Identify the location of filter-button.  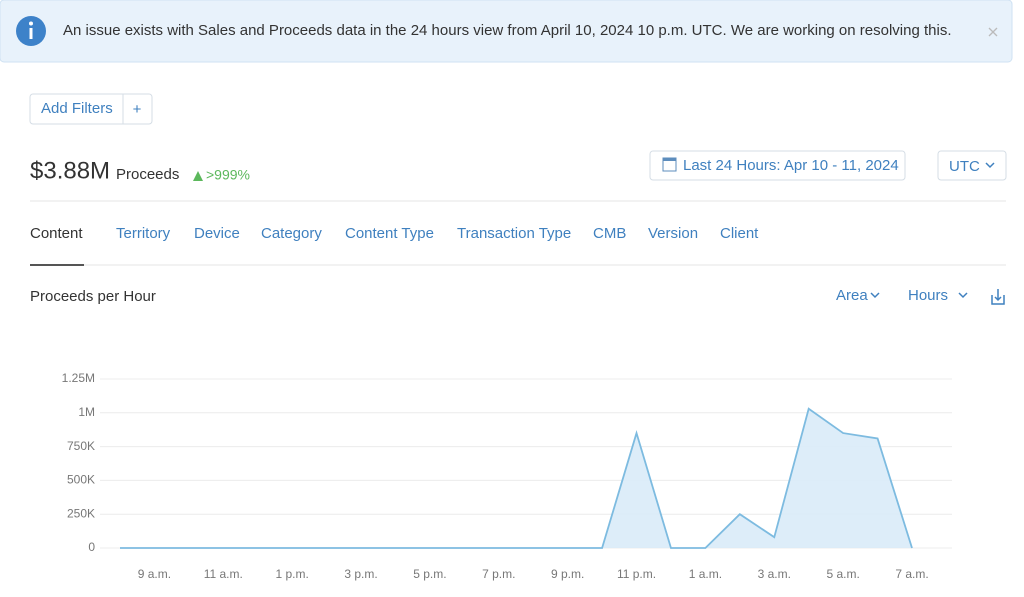
(91, 109).